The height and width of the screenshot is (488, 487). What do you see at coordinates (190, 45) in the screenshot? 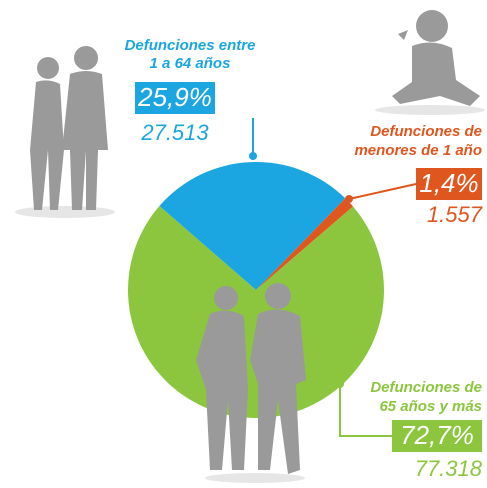
I see `category-label: Defunciones entre` at bounding box center [190, 45].